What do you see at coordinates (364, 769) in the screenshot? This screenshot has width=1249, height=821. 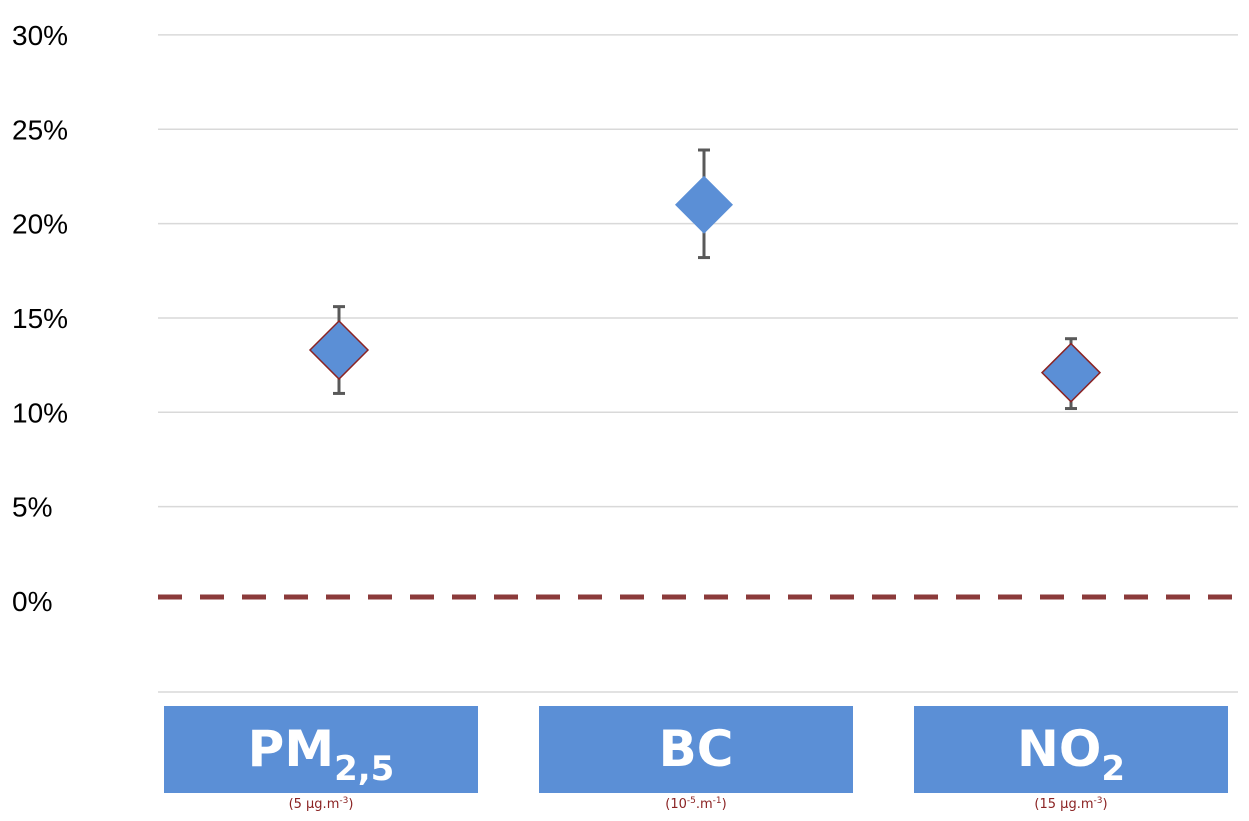 I see `category-name-subscript: 2,5` at bounding box center [364, 769].